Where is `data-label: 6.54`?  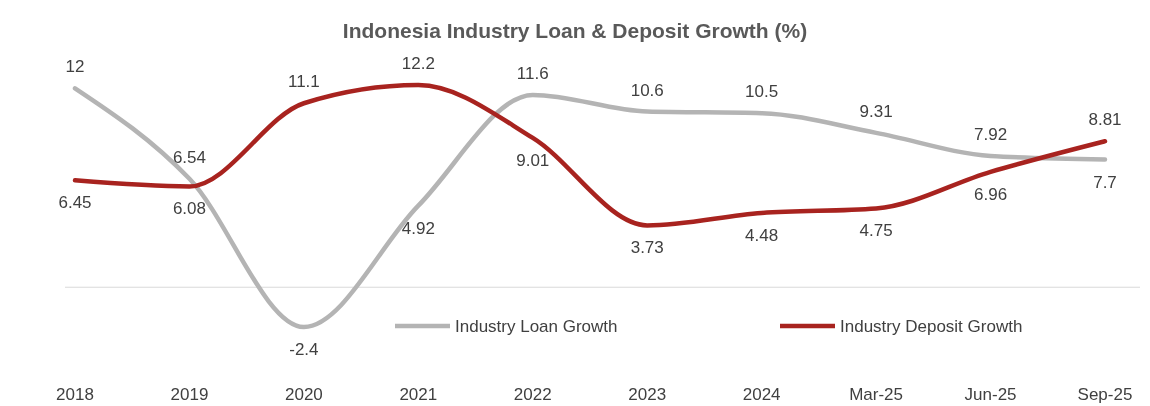 data-label: 6.54 is located at coordinates (189, 157).